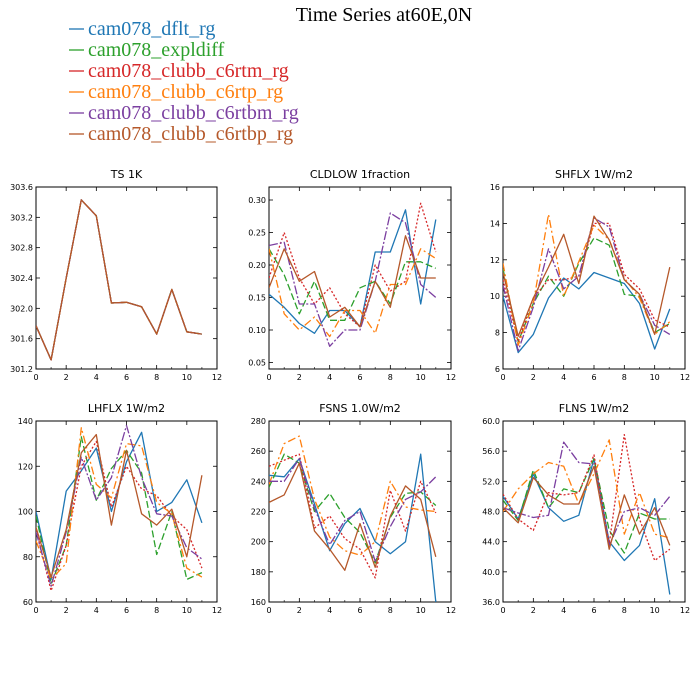 The height and width of the screenshot is (700, 700). I want to click on y-tick-label: 0.10, so click(257, 330).